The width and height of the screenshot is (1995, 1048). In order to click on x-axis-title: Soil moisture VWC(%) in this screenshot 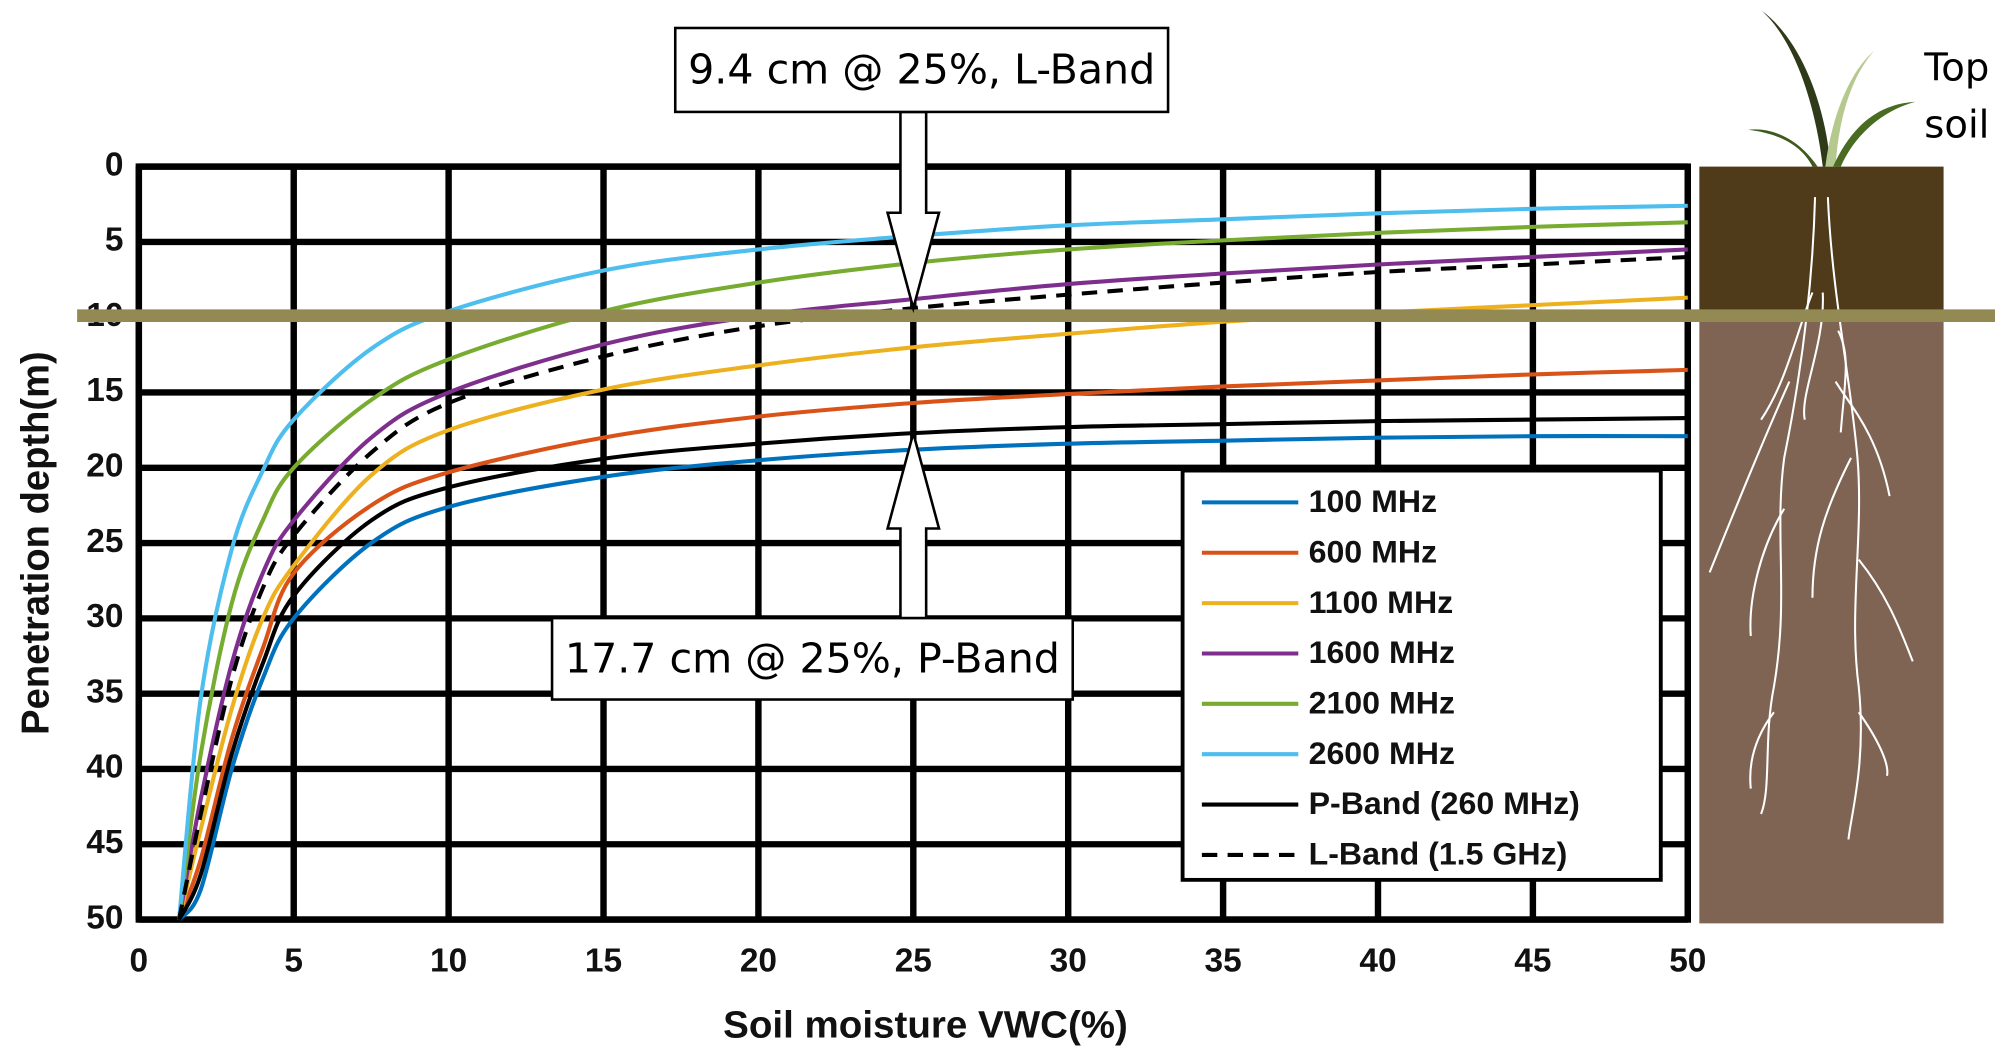, I will do `click(925, 1025)`.